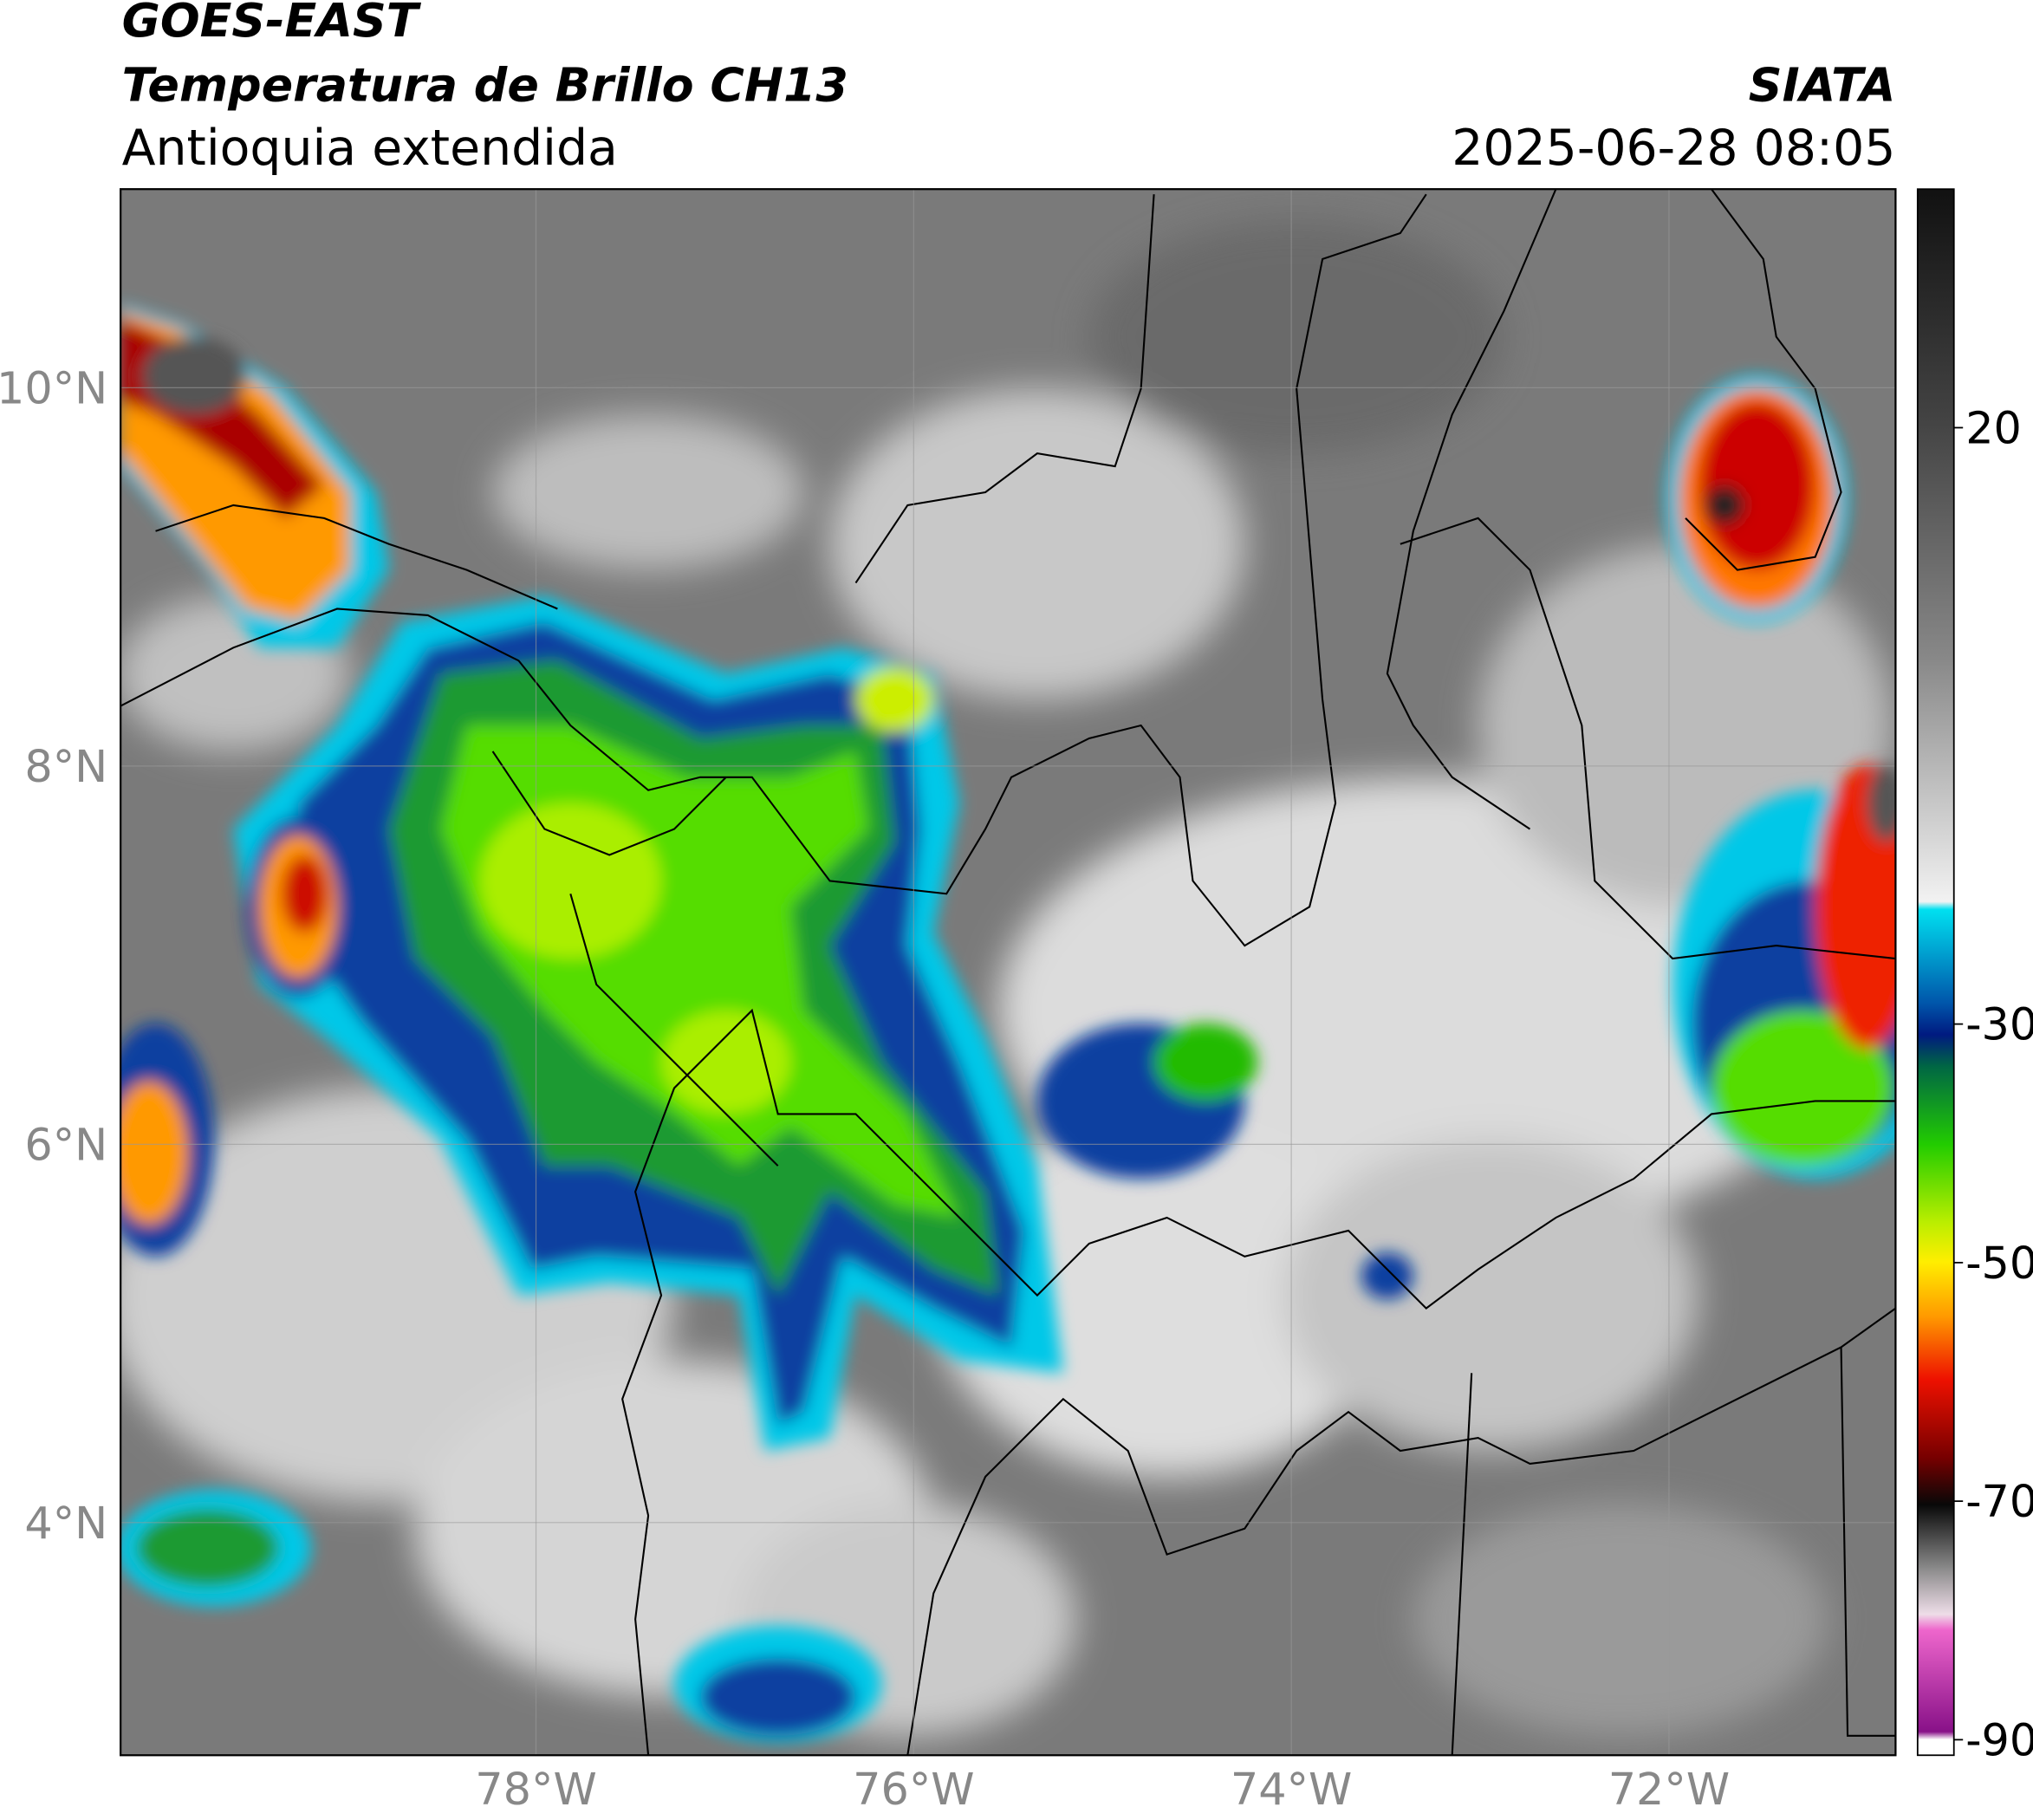 The image size is (2033, 1820). What do you see at coordinates (1999, 1739) in the screenshot?
I see `colorbar-tick-label: -90` at bounding box center [1999, 1739].